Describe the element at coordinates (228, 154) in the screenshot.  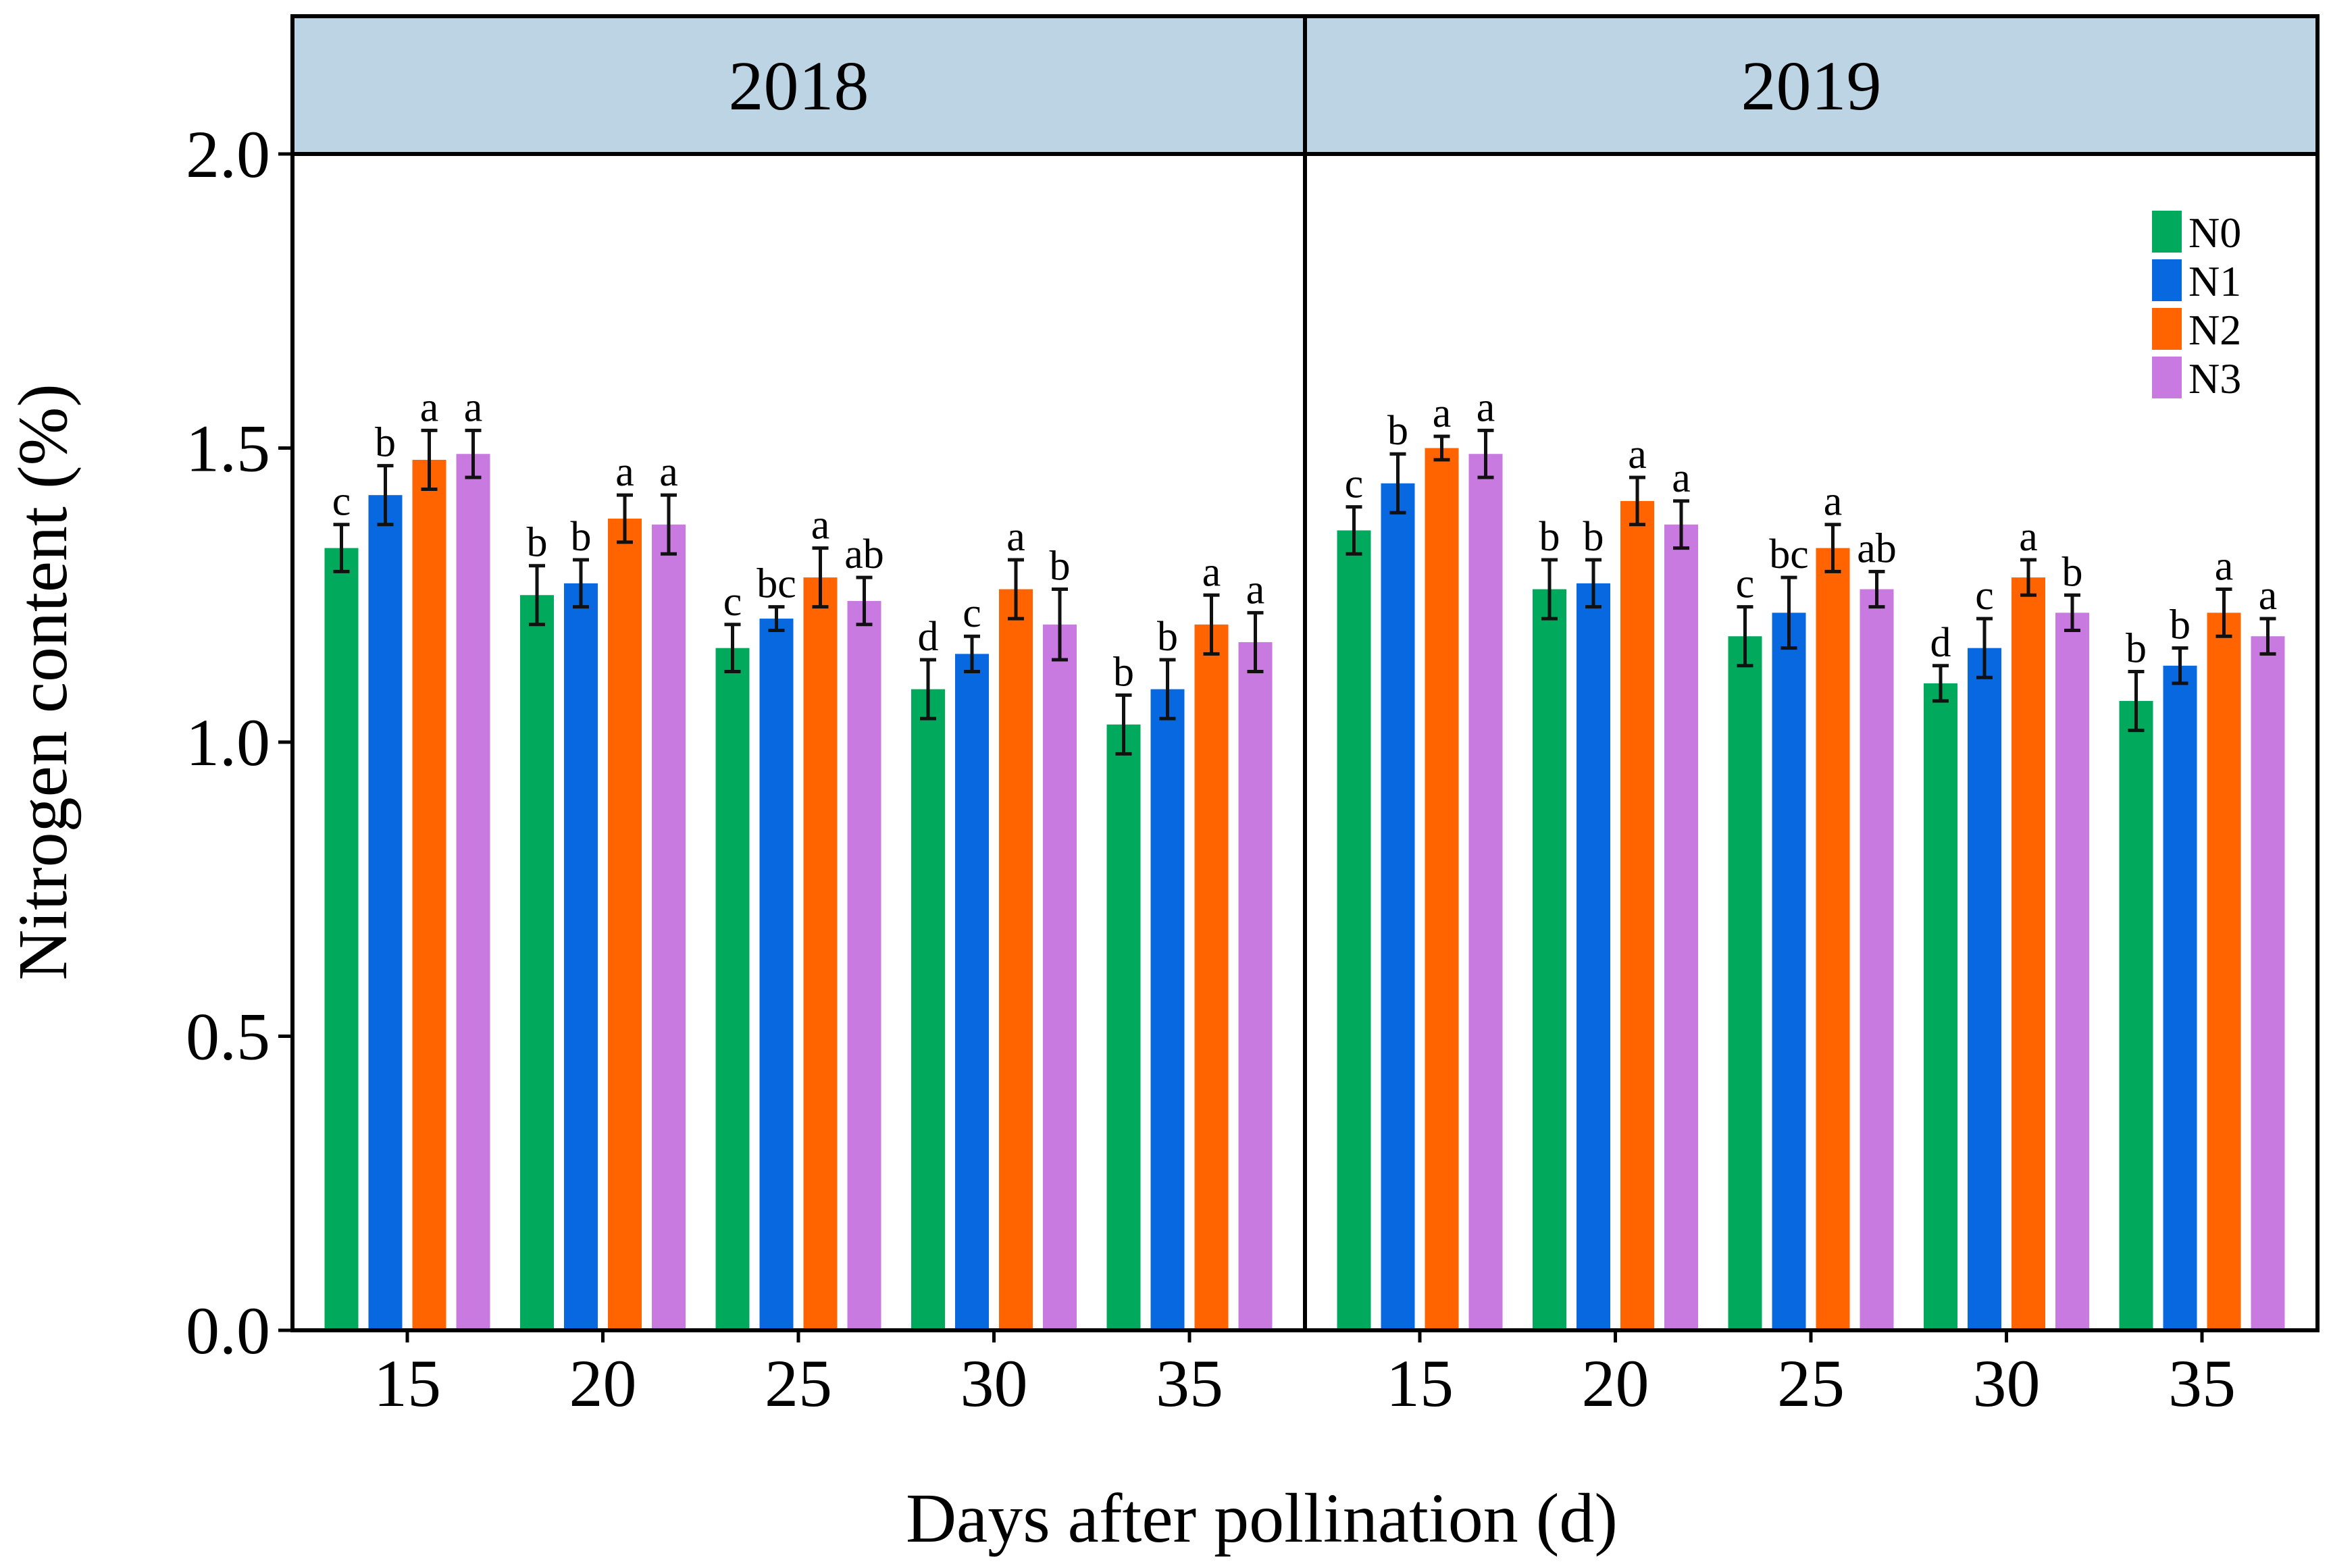
I see `y-tick-label: 2.0` at that location.